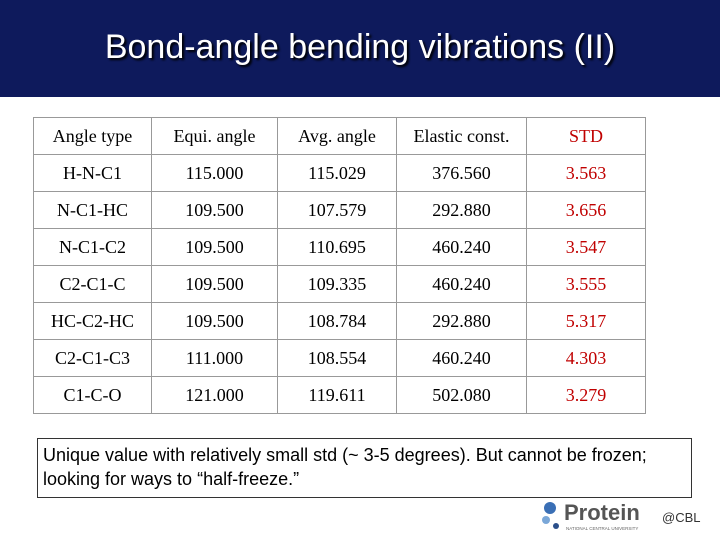 The height and width of the screenshot is (540, 720). I want to click on table-cell: 108.784, so click(337, 321).